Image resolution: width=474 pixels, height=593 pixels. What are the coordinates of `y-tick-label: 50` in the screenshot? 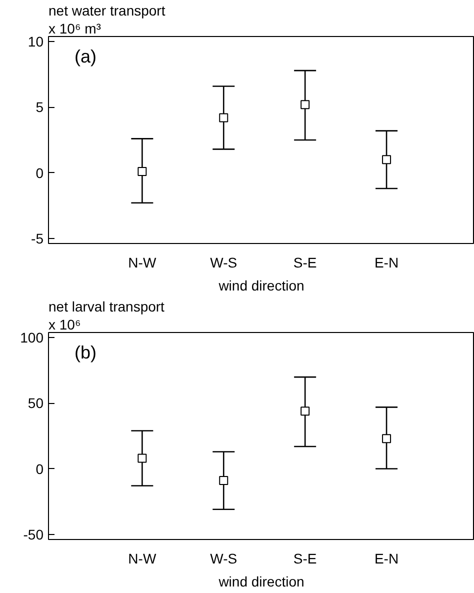 It's located at (36, 403).